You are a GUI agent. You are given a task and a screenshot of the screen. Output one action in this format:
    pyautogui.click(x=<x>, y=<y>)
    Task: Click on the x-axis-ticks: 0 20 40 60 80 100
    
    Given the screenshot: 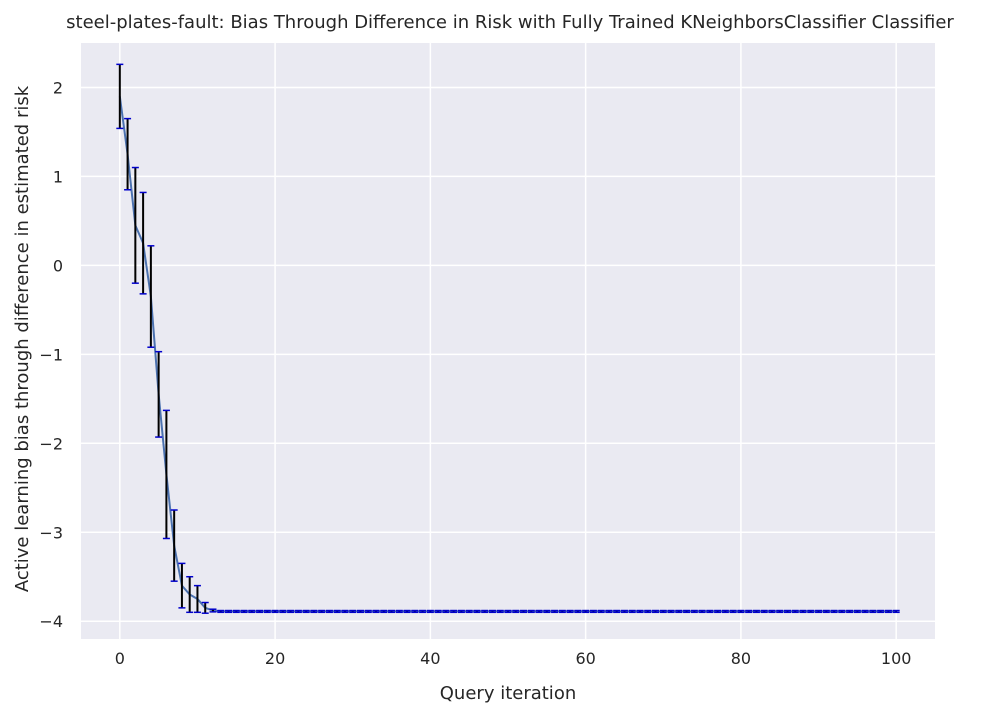 What is the action you would take?
    pyautogui.click(x=513, y=658)
    